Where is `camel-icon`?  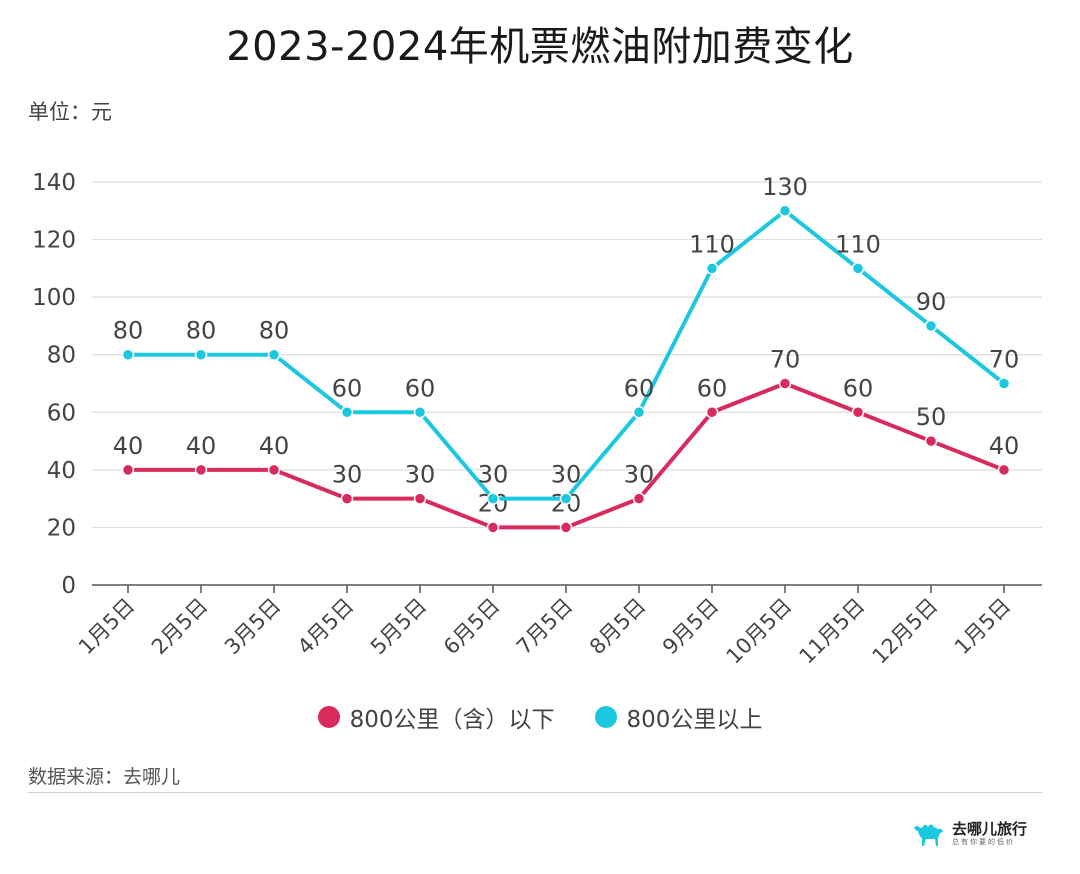
camel-icon is located at coordinates (928, 835).